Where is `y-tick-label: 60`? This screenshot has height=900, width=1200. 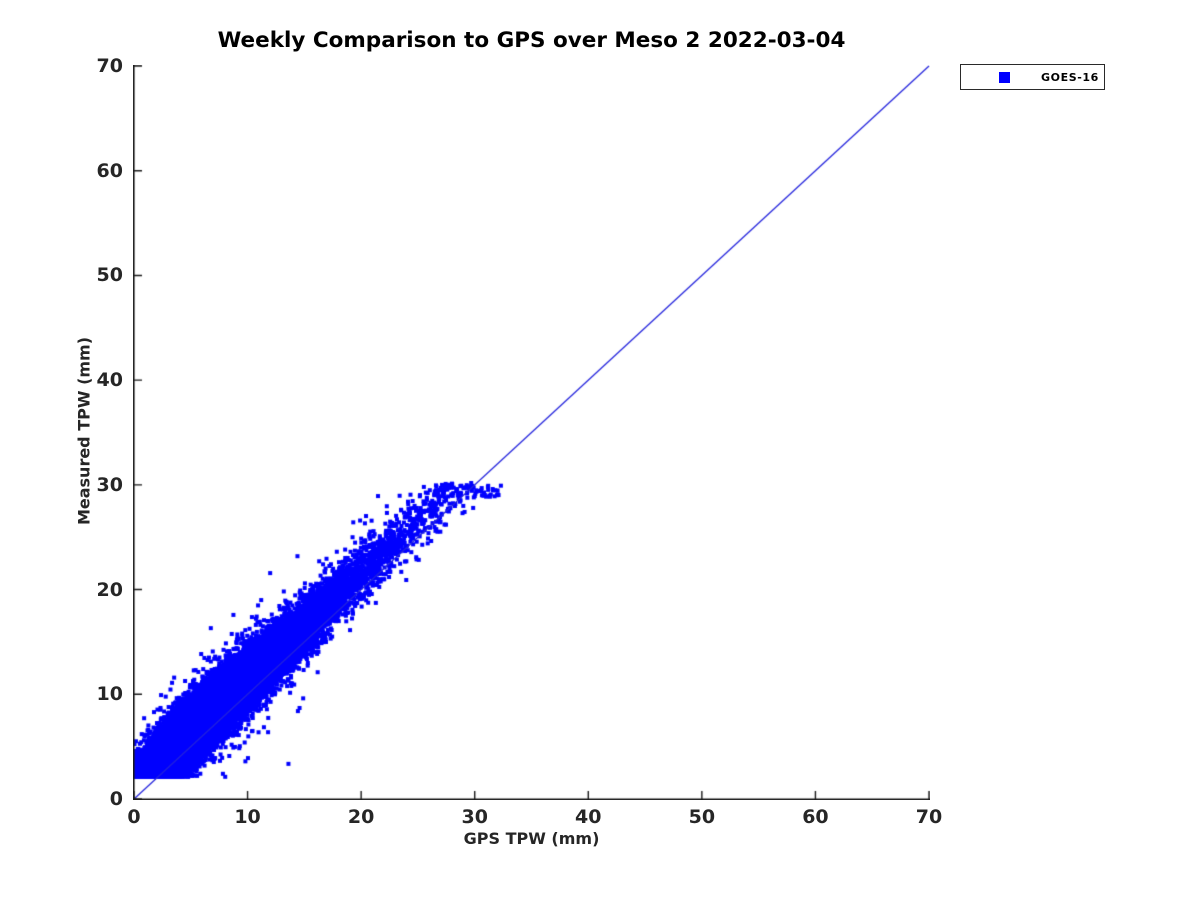
y-tick-label: 60 is located at coordinates (109, 170).